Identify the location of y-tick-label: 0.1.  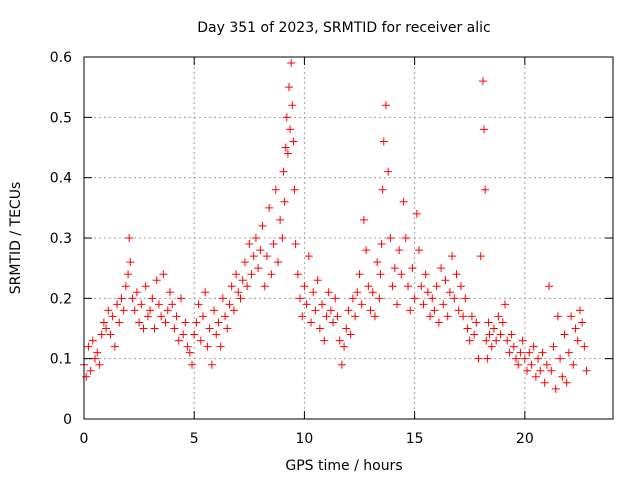
(61, 360).